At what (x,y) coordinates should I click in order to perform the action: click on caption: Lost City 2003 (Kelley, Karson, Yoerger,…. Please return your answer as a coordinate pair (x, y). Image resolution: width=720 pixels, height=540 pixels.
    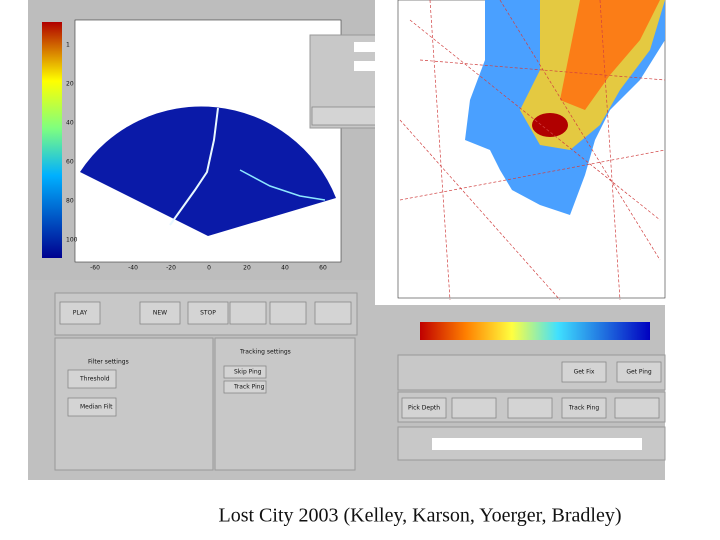
    Looking at the image, I should click on (419, 516).